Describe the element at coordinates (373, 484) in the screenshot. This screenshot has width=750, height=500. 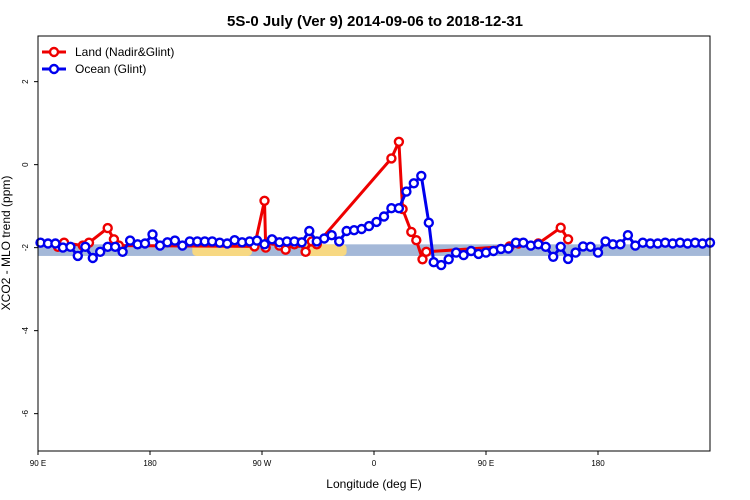
I see `x-axis-label: Longitude (deg E)` at that location.